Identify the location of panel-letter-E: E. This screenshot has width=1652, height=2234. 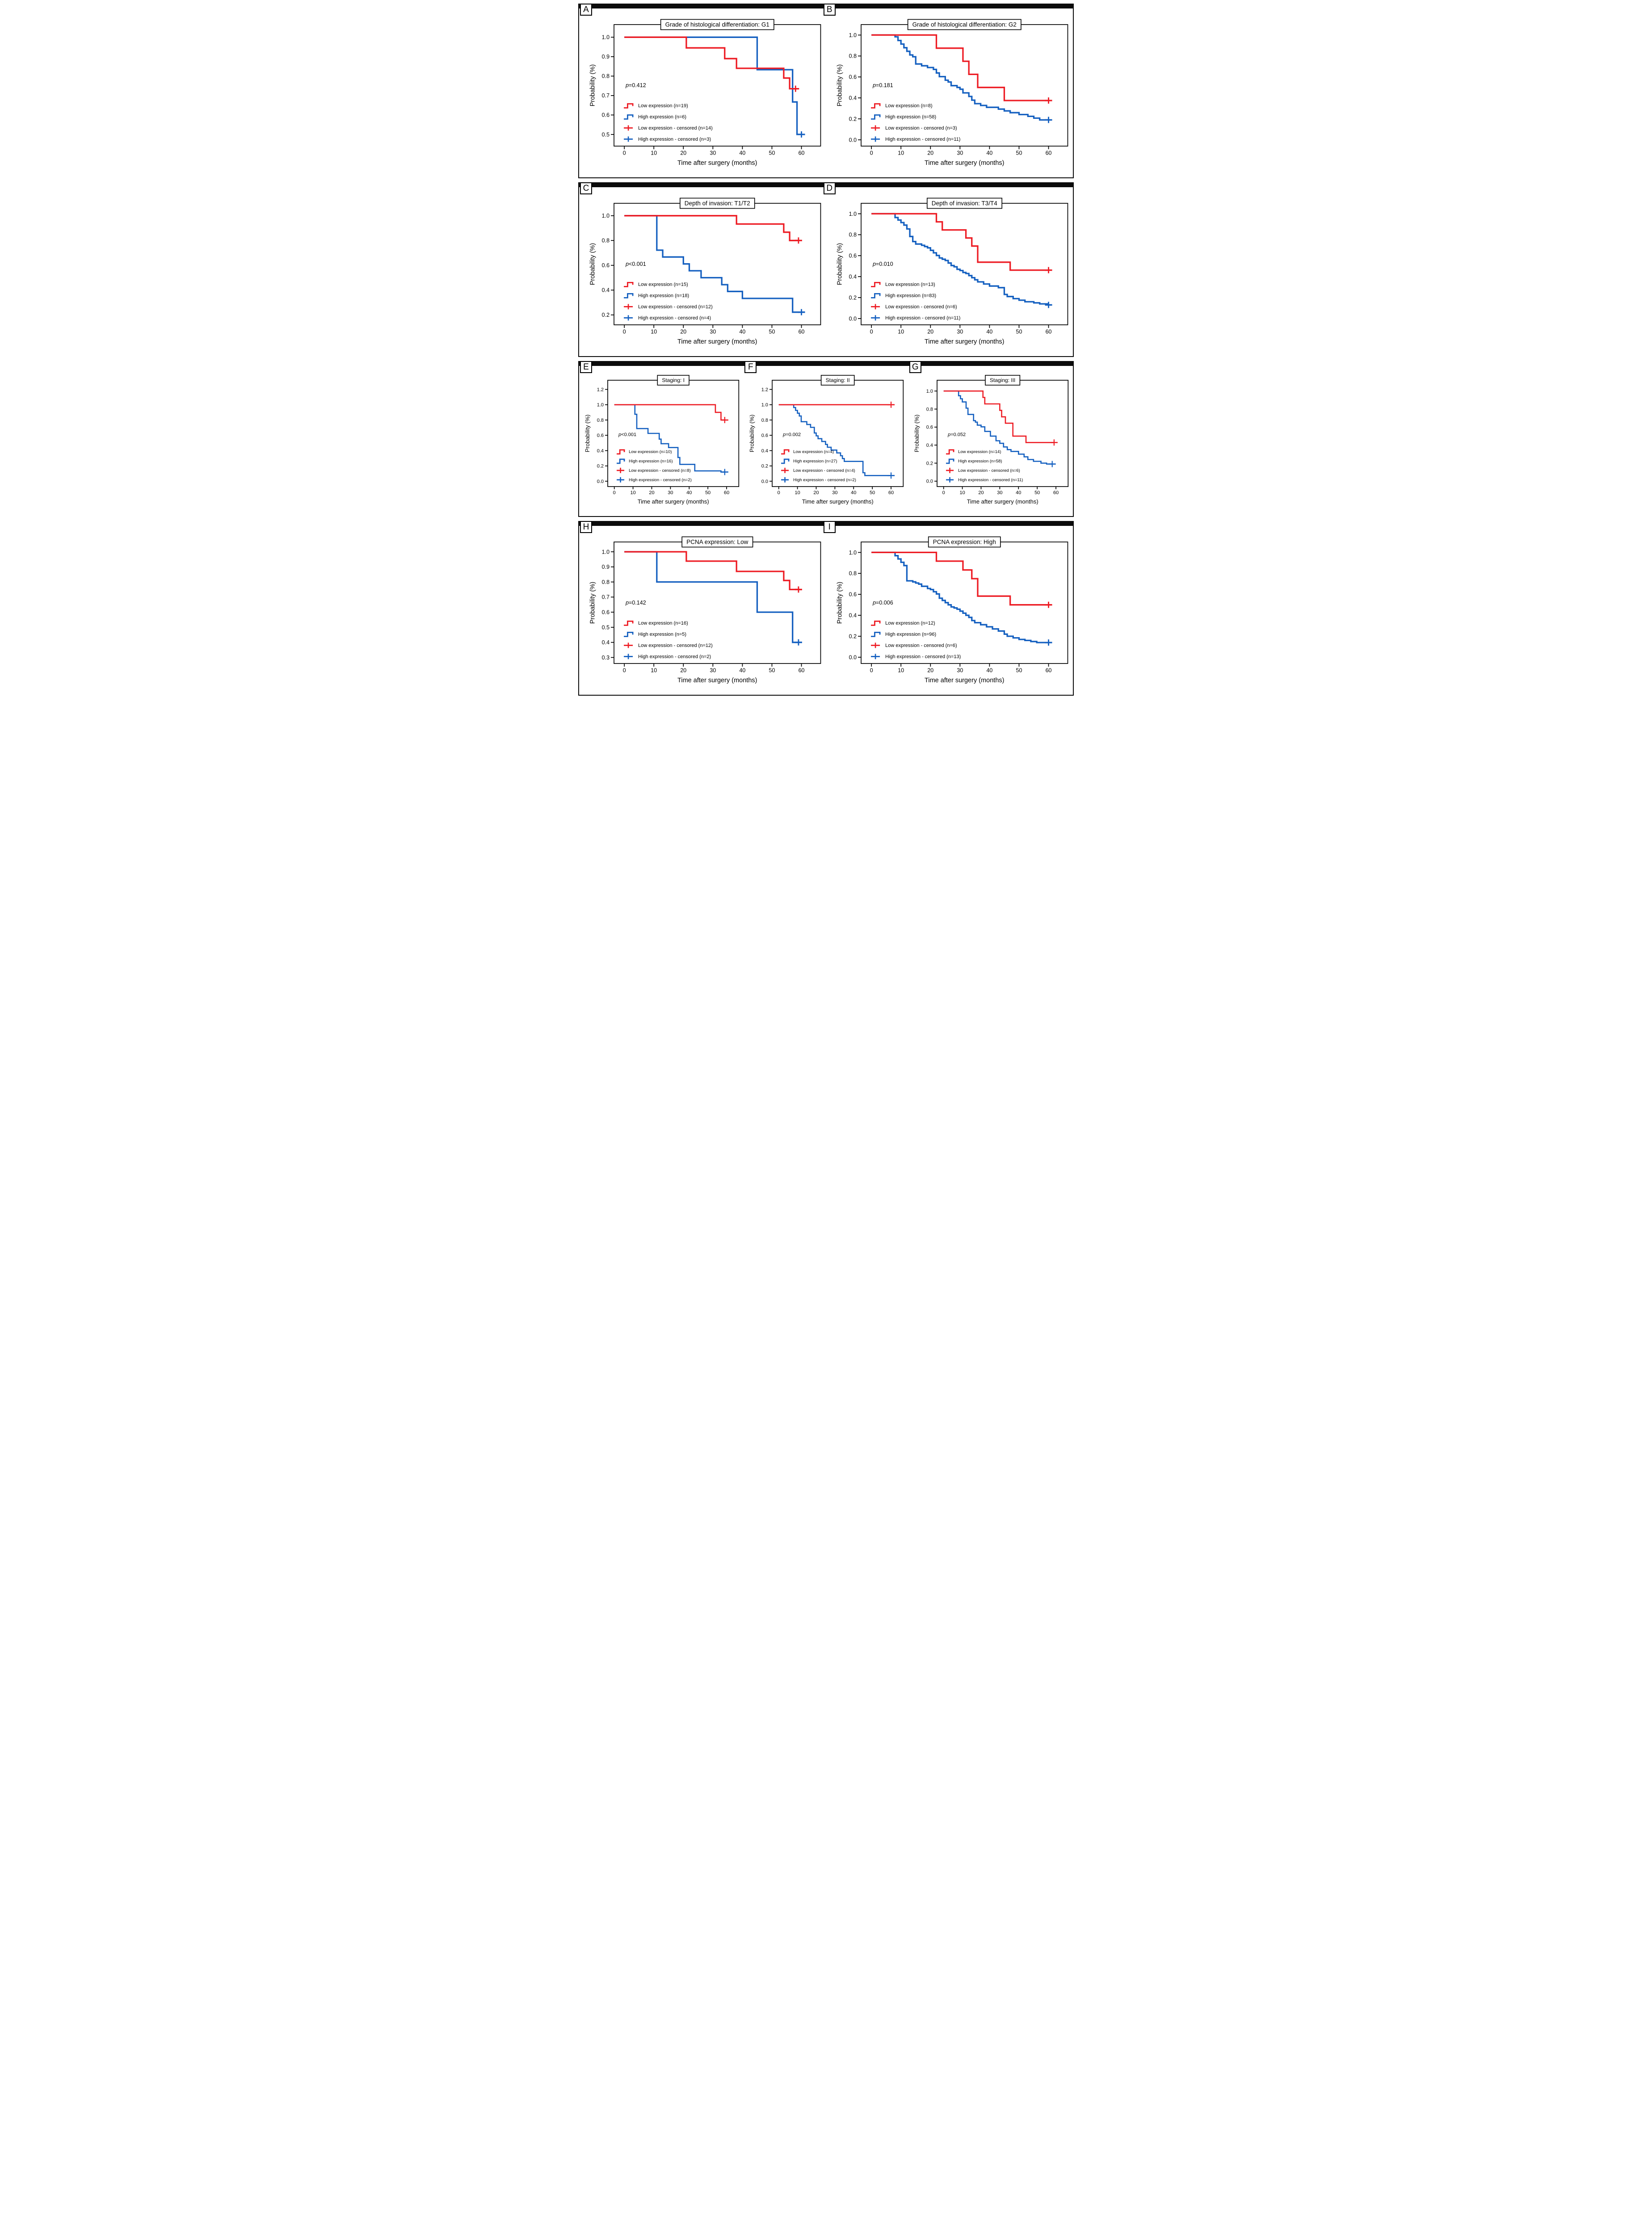
(586, 367).